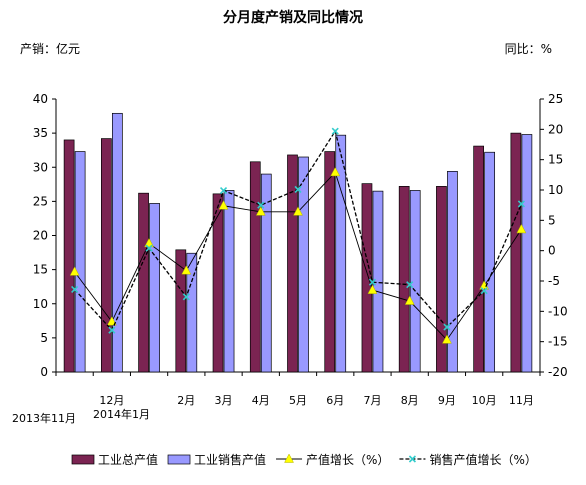 This screenshot has width=586, height=485. Describe the element at coordinates (558, 311) in the screenshot. I see `right-axis-tick-label: -10` at that location.